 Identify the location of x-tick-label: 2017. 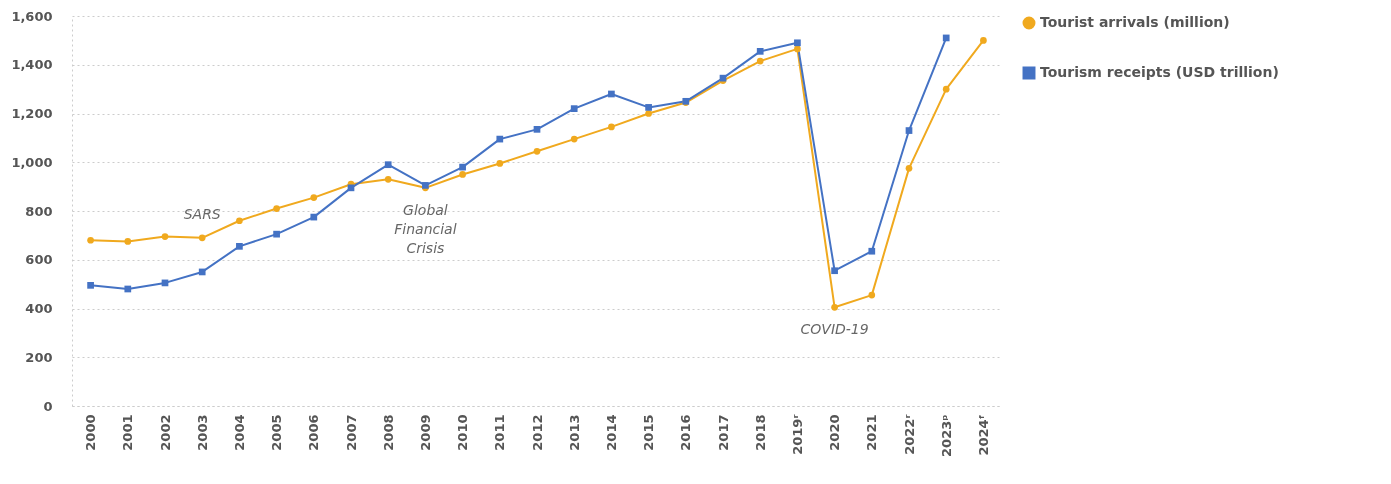
(723, 432).